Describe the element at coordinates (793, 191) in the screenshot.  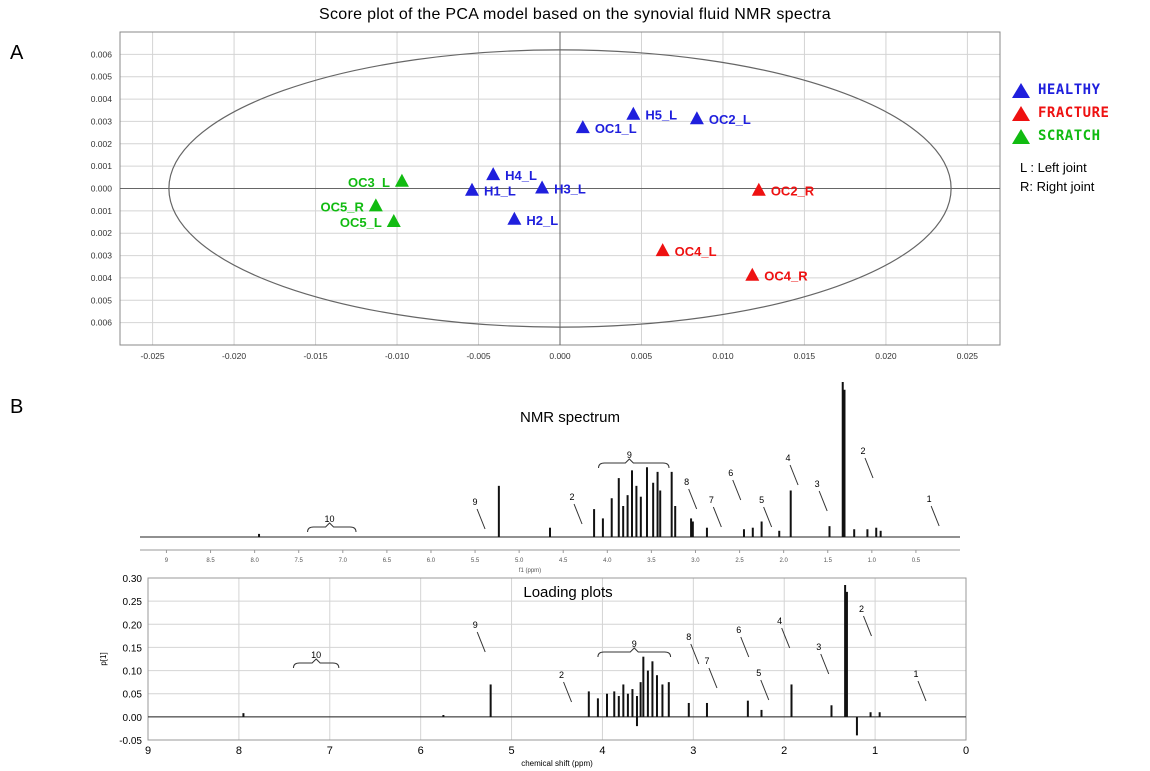
I see `point-label: OC2_R` at that location.